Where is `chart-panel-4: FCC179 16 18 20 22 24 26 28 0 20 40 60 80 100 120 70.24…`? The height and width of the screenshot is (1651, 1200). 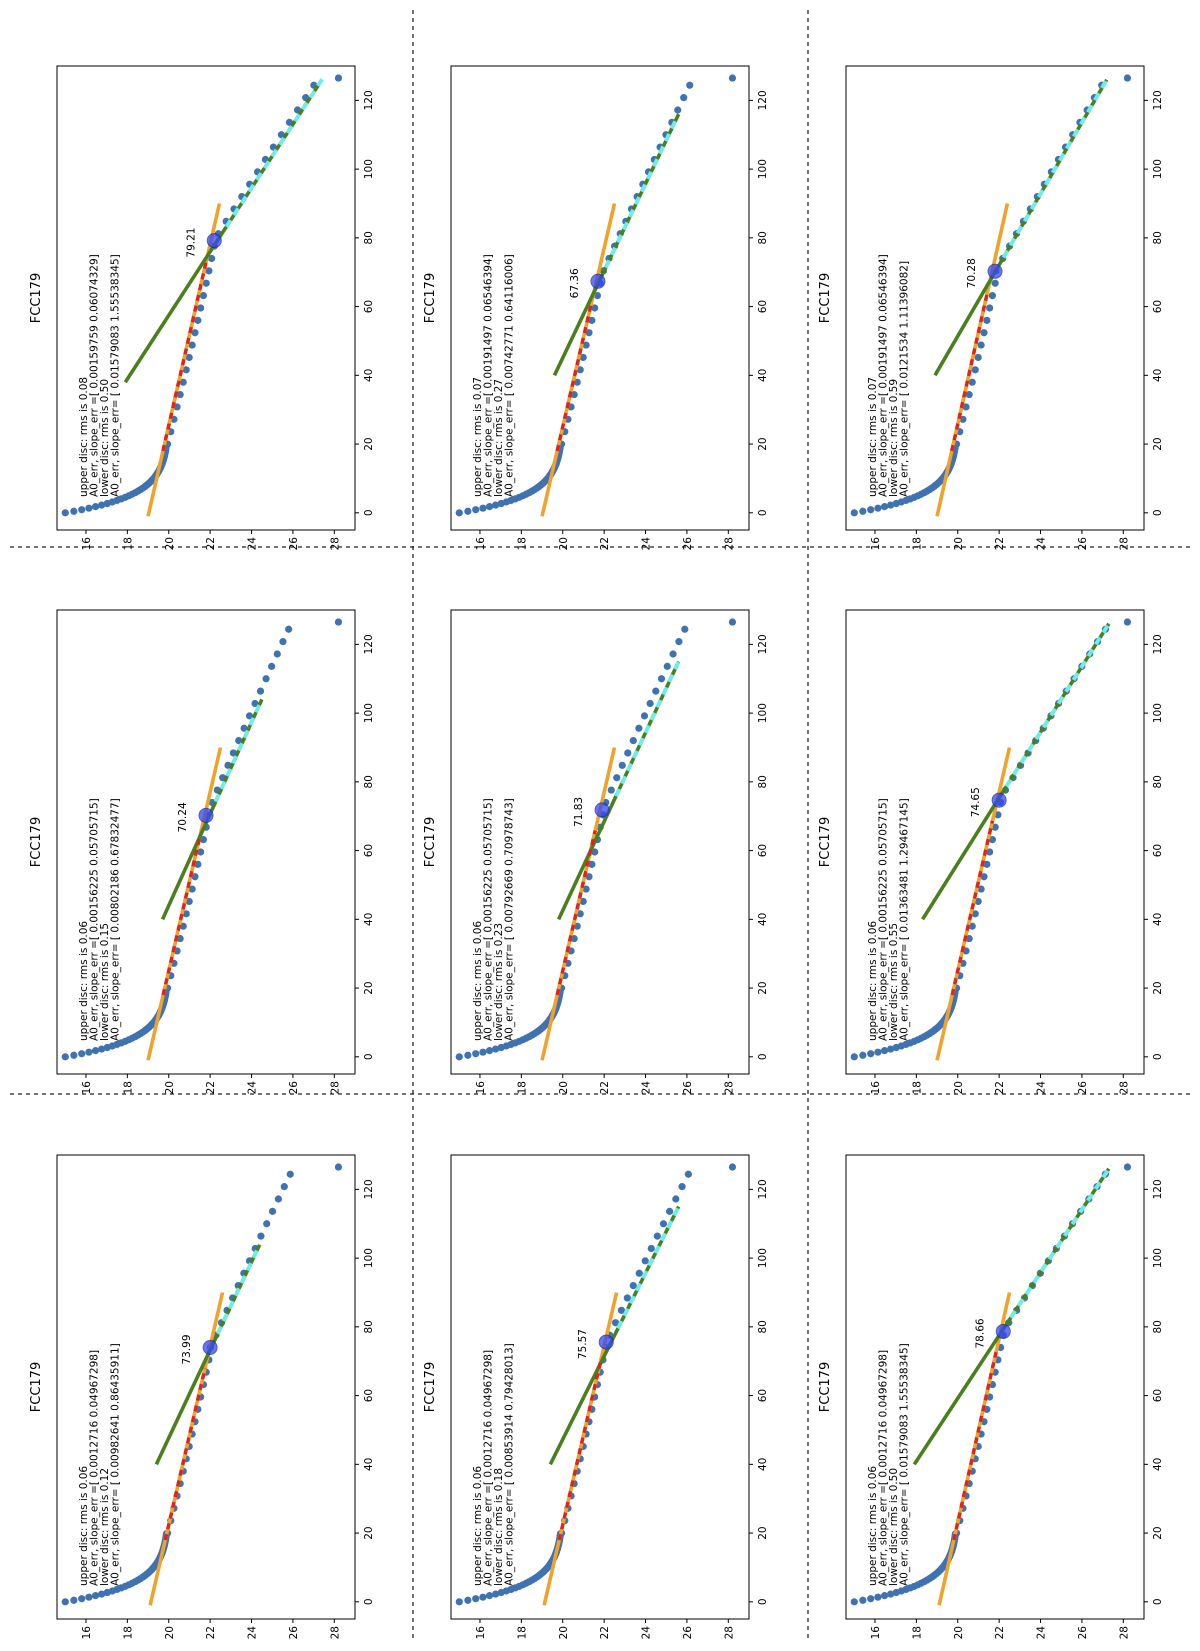 chart-panel-4: FCC179 16 18 20 22 24 26 28 0 20 40 60 80 100 120 70.24… is located at coordinates (202, 851).